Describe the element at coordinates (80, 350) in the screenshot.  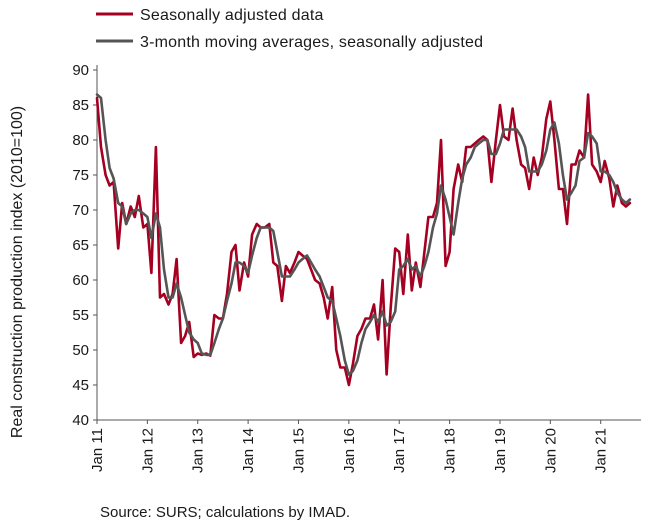
I see `y-tick-label: 50` at that location.